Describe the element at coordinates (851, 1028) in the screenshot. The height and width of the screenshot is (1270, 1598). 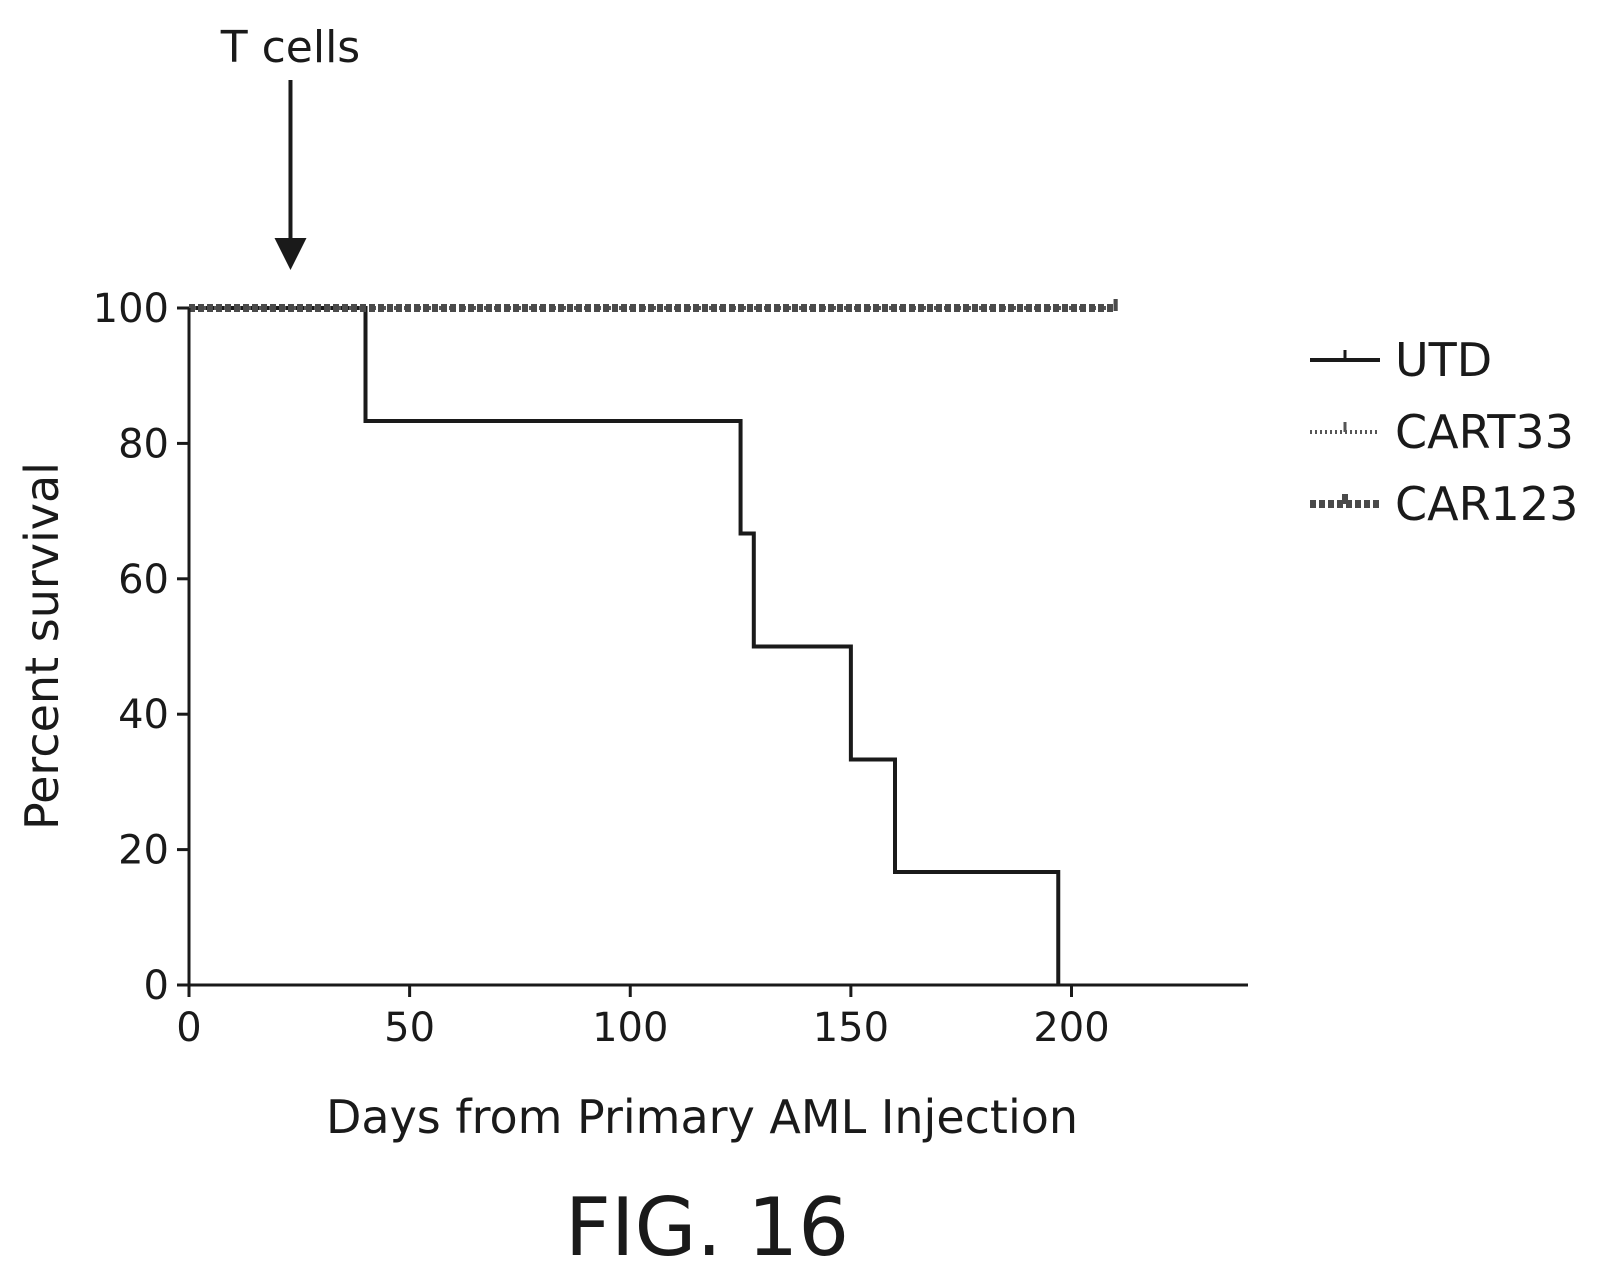
I see `x-tick-label: 150` at that location.